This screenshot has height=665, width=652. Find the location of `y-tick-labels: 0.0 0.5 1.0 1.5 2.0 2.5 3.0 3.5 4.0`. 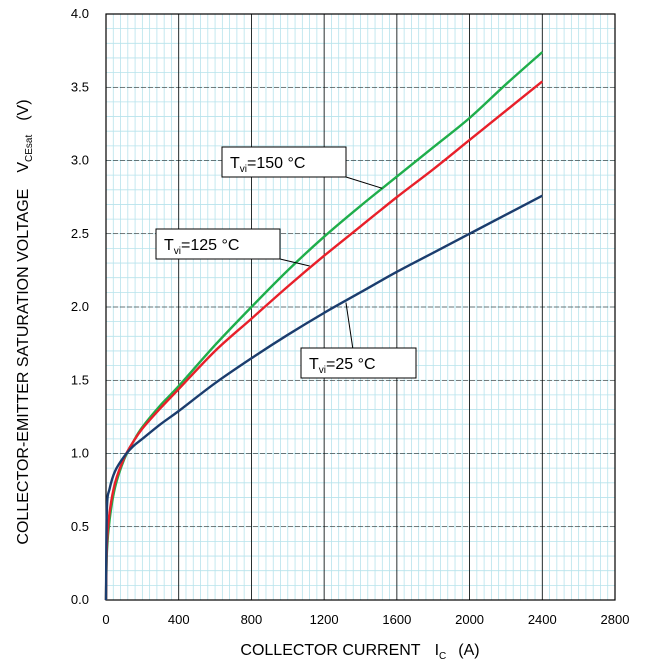

y-tick-labels: 0.0 0.5 1.0 1.5 2.0 2.5 3.0 3.5 4.0 is located at coordinates (80, 306).